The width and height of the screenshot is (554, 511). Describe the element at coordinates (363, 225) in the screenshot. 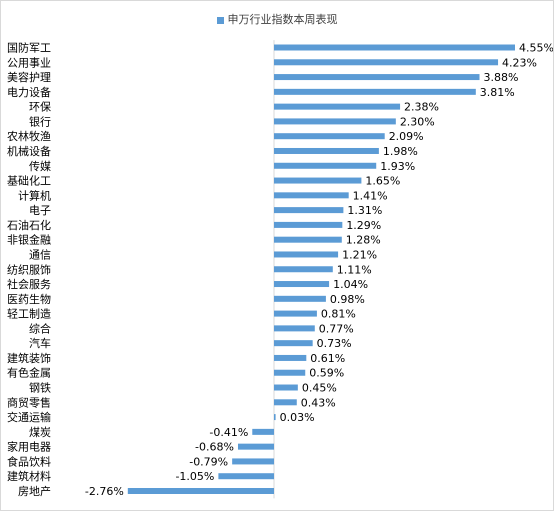

I see `data-label: 1.29%` at that location.